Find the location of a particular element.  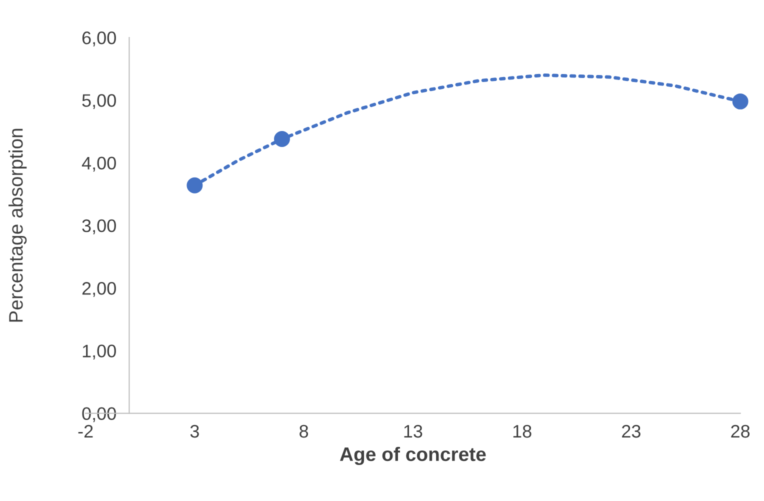

y-tick-label: 0,00 is located at coordinates (99, 414).